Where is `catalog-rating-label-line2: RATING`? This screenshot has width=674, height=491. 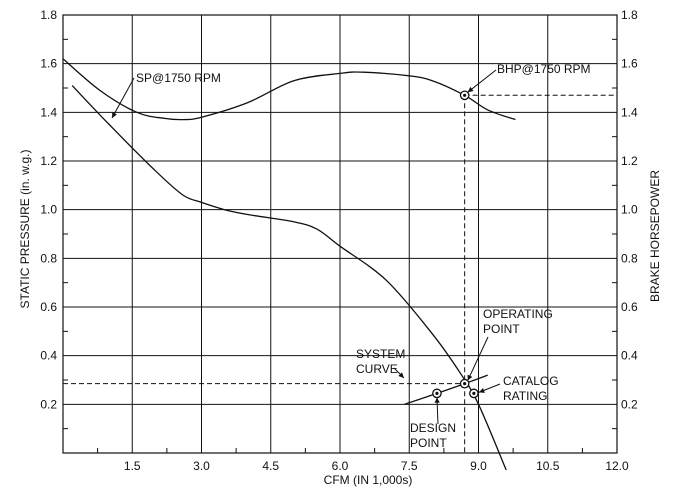 catalog-rating-label-line2: RATING is located at coordinates (525, 396).